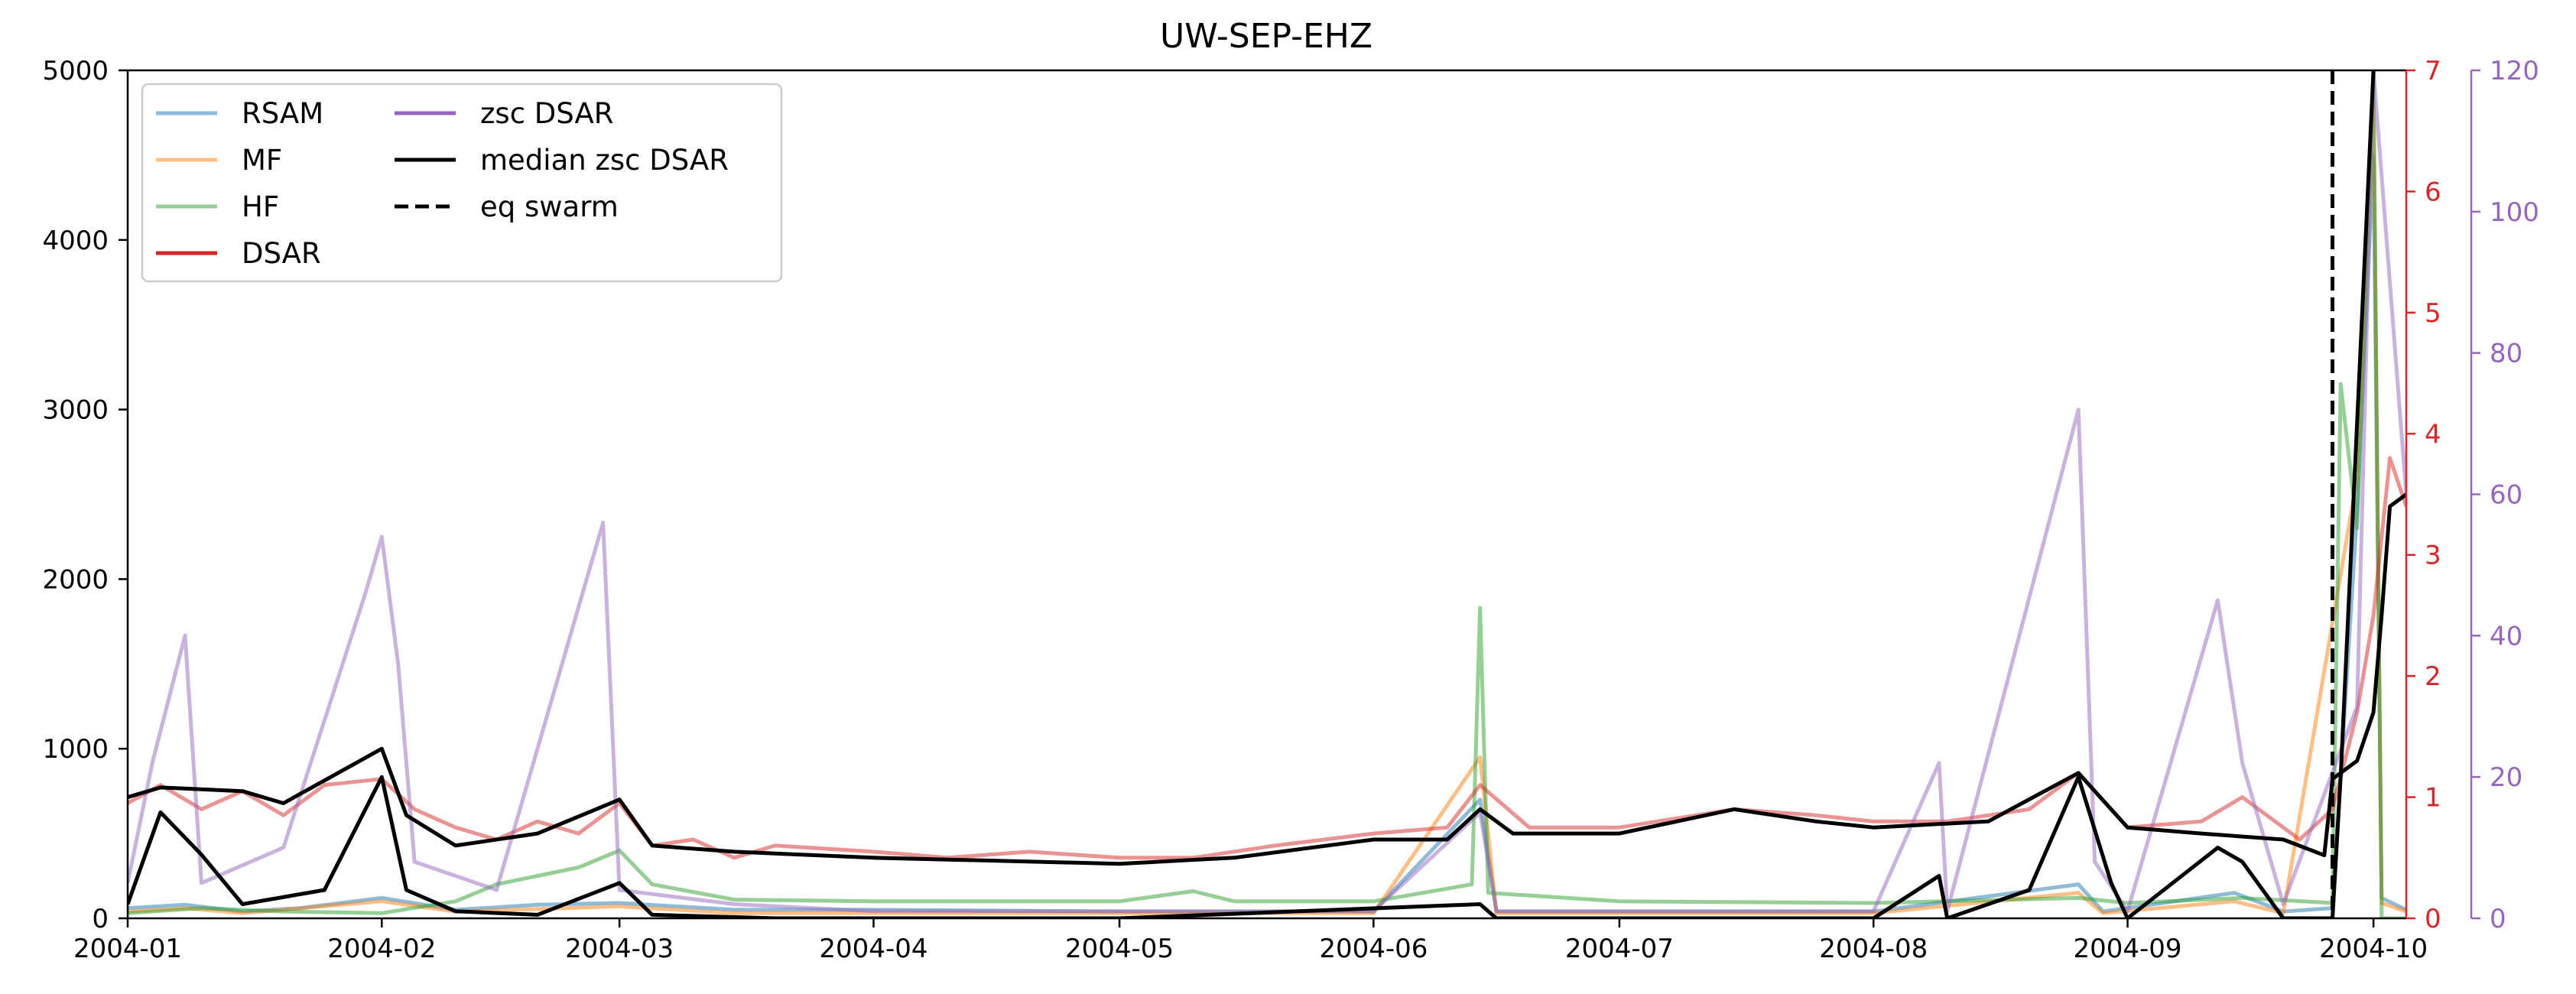 The image size is (2576, 994). I want to click on legend-label-hf: HF, so click(260, 206).